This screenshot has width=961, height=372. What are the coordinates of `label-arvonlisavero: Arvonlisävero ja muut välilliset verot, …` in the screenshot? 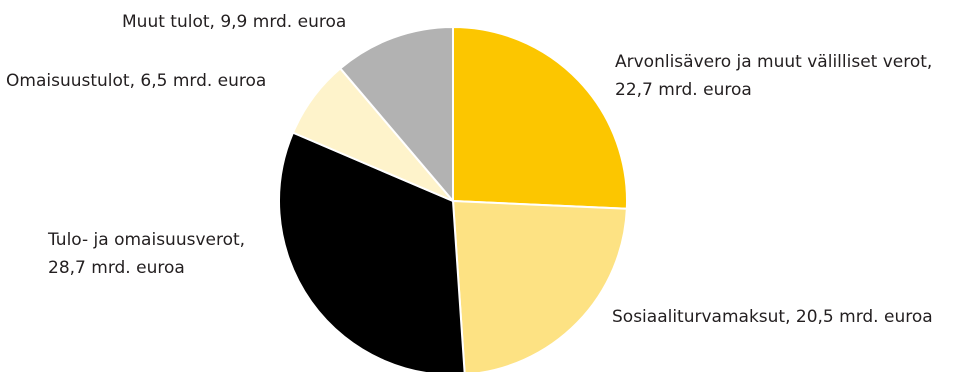 It's located at (776, 76).